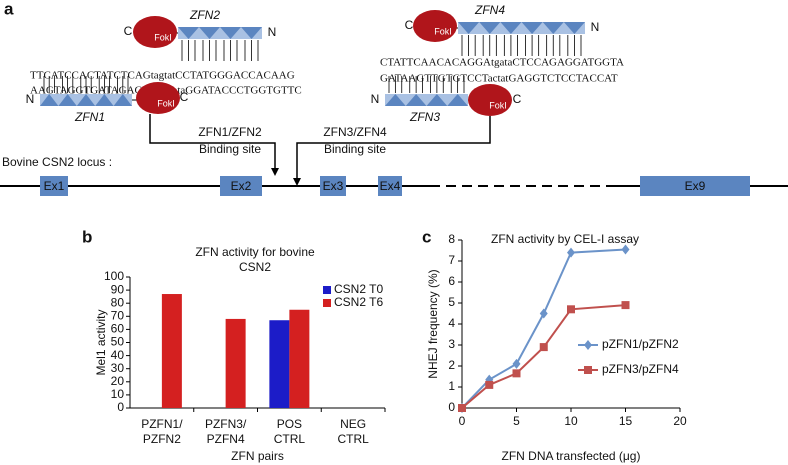  What do you see at coordinates (226, 431) in the screenshot?
I see `x-tick-label: PZFN3/PZFN4` at bounding box center [226, 431].